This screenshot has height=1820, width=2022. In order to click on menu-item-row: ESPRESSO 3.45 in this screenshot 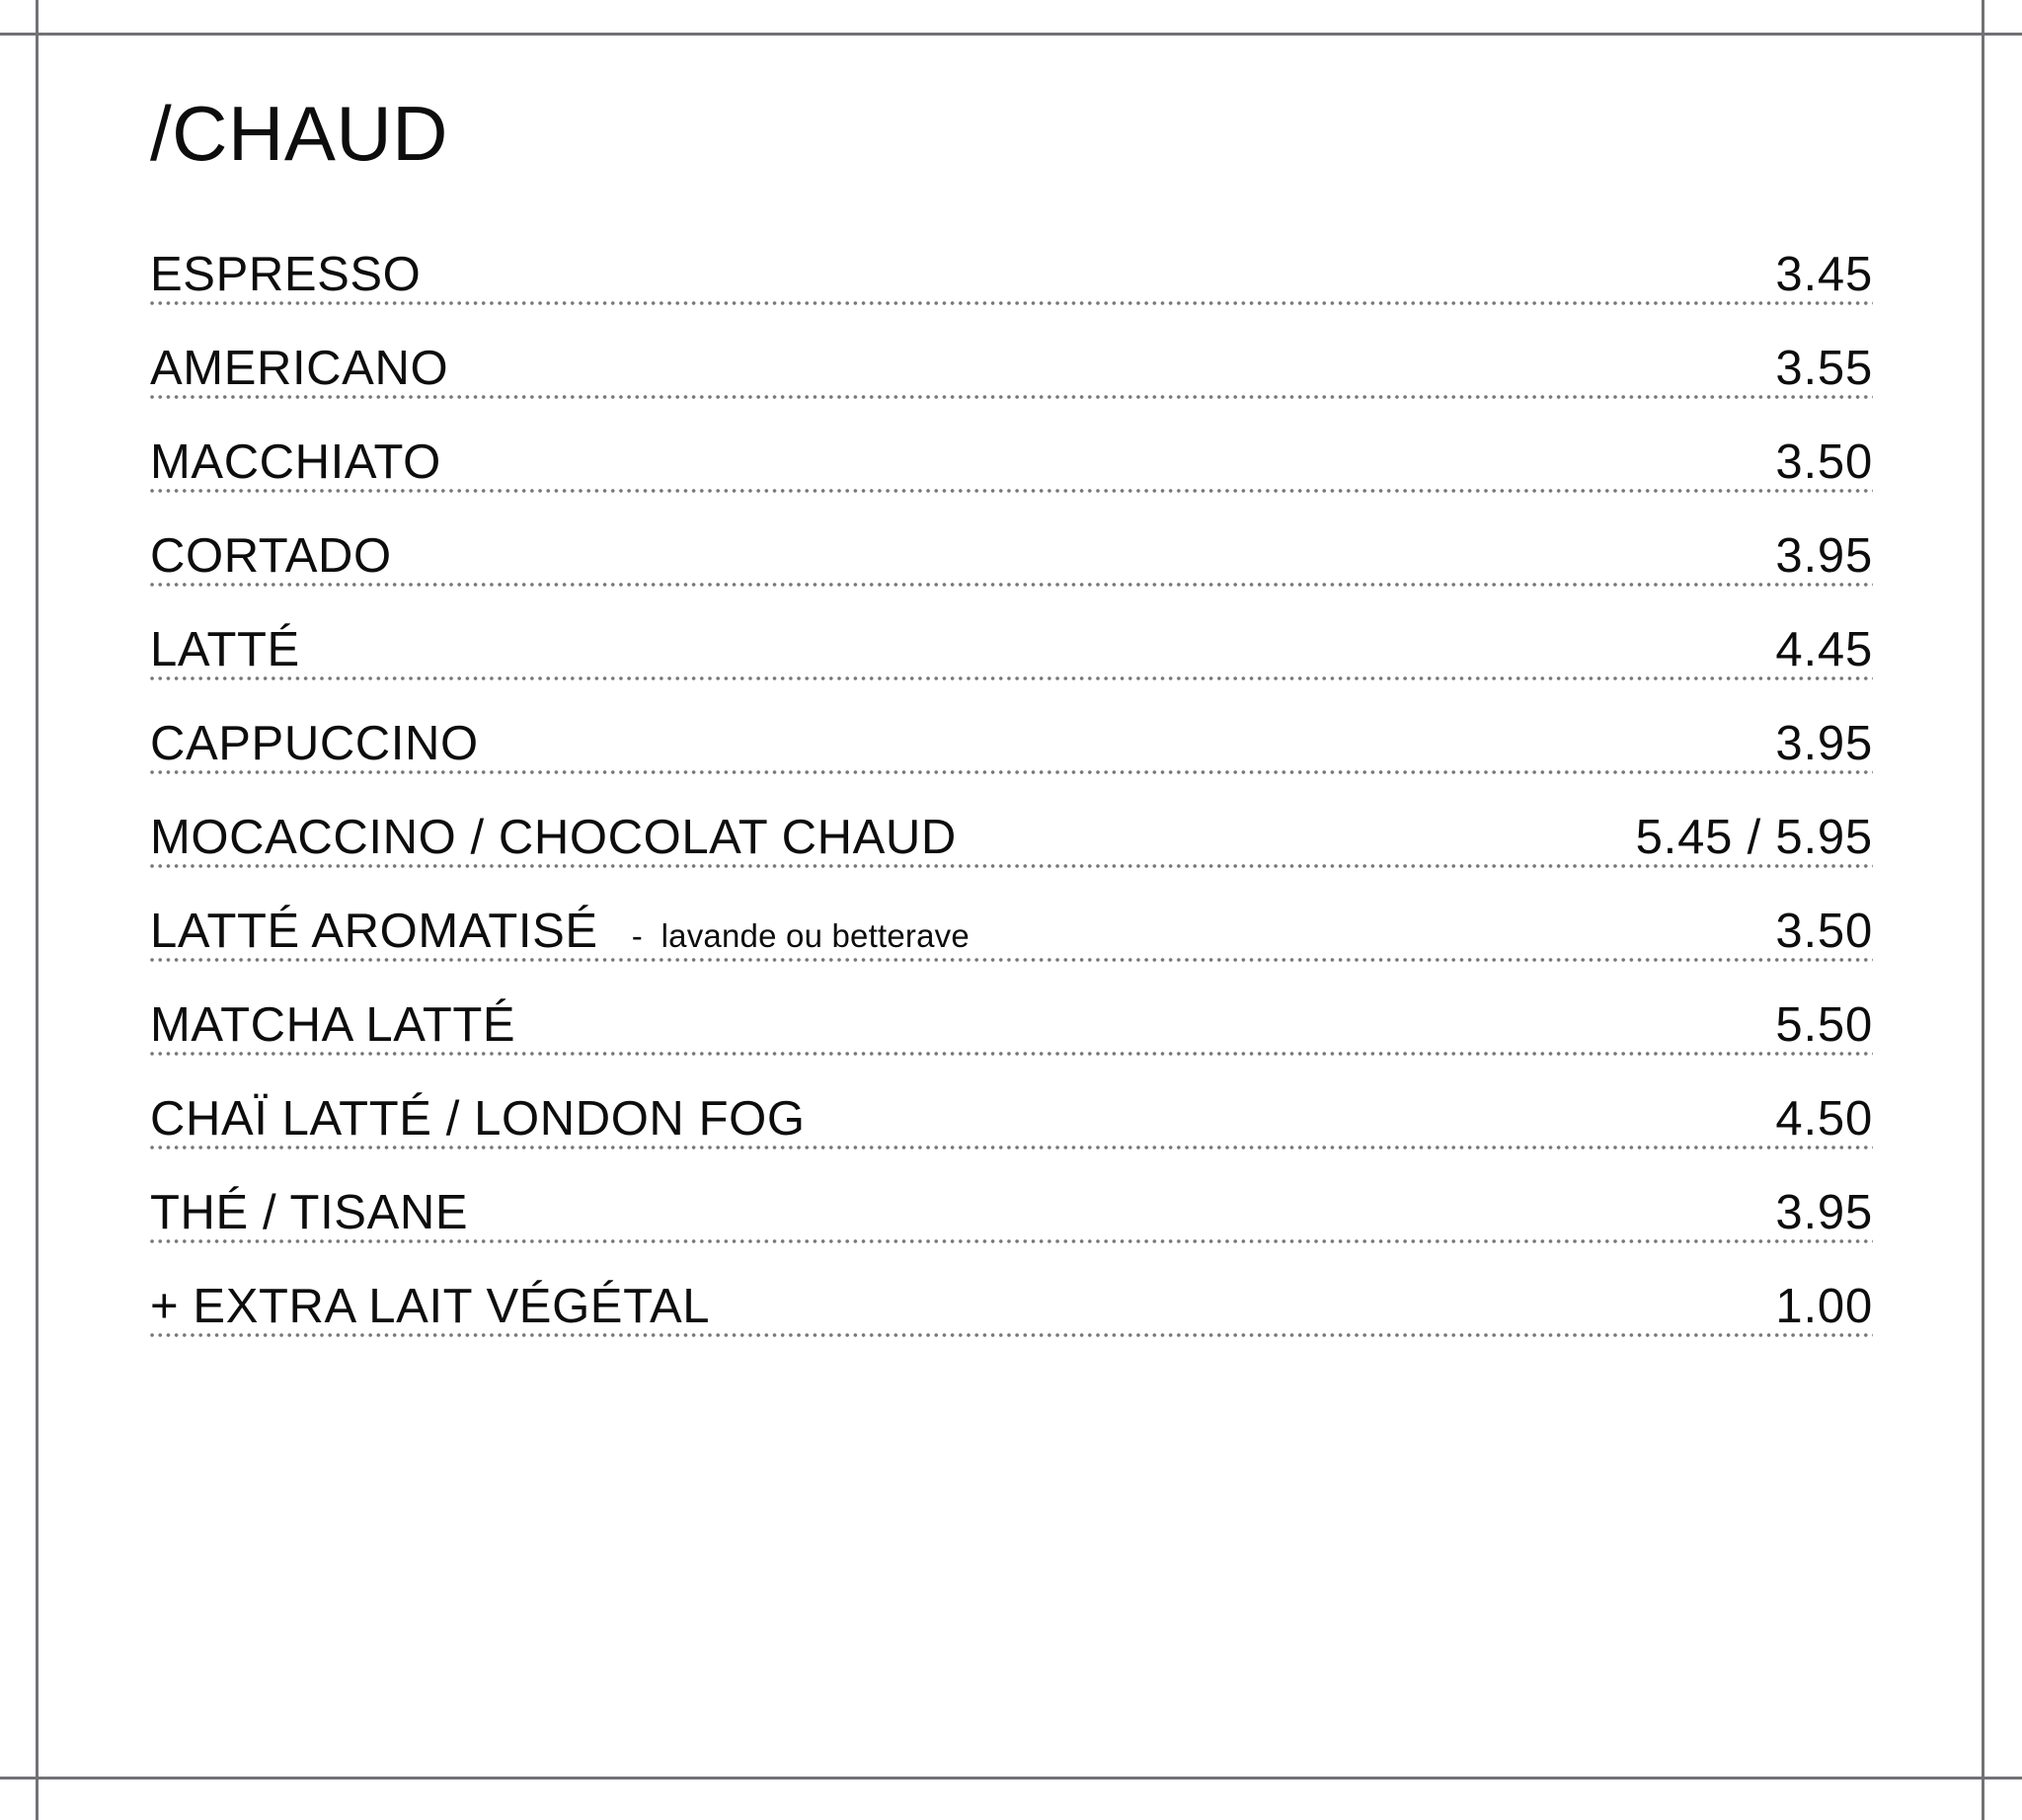, I will do `click(1011, 264)`.